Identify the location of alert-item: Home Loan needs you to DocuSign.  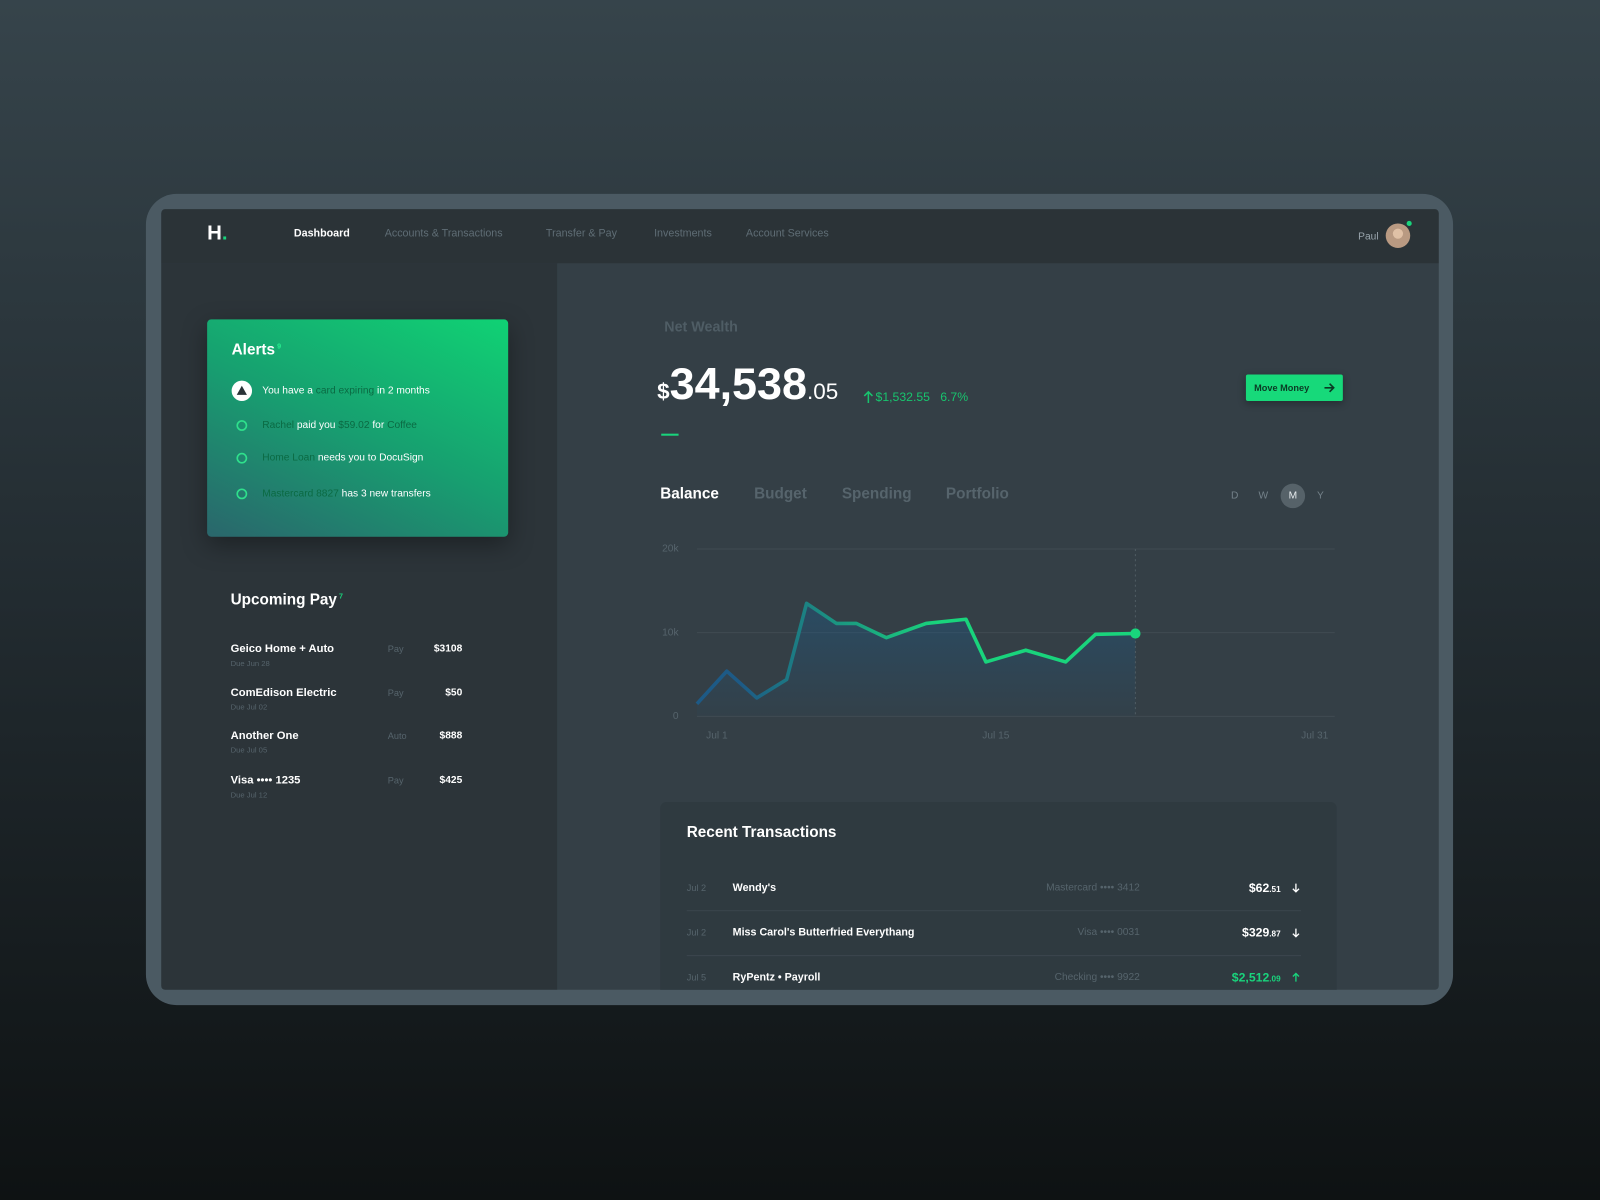
(342, 458).